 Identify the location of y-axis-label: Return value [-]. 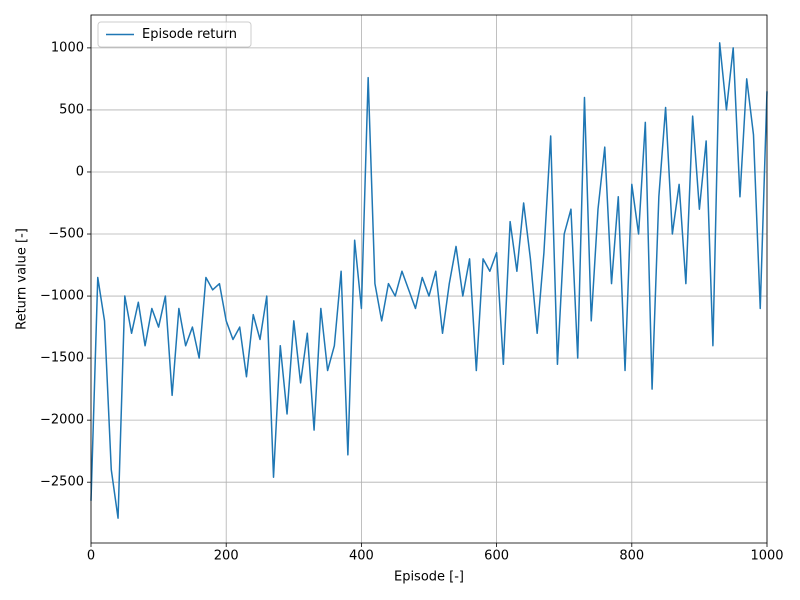
(22, 279).